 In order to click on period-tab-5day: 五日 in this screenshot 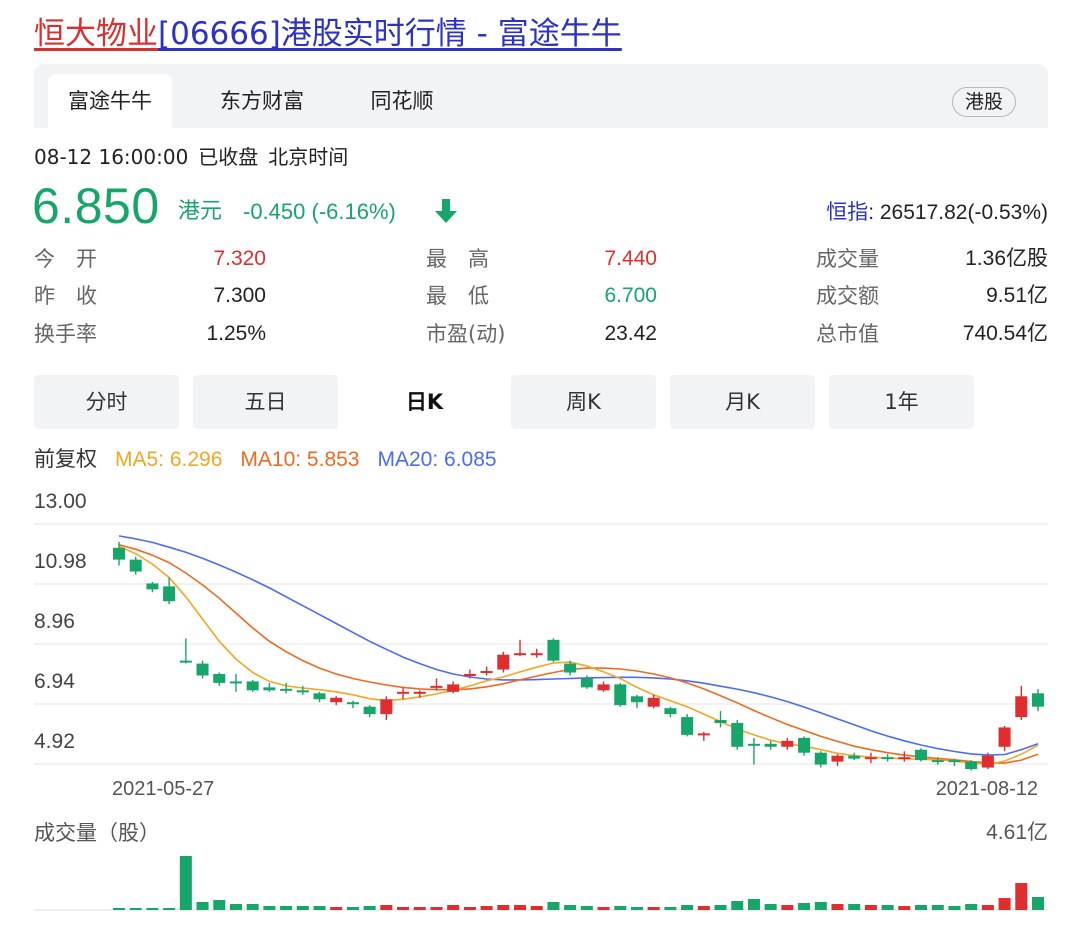, I will do `click(265, 402)`.